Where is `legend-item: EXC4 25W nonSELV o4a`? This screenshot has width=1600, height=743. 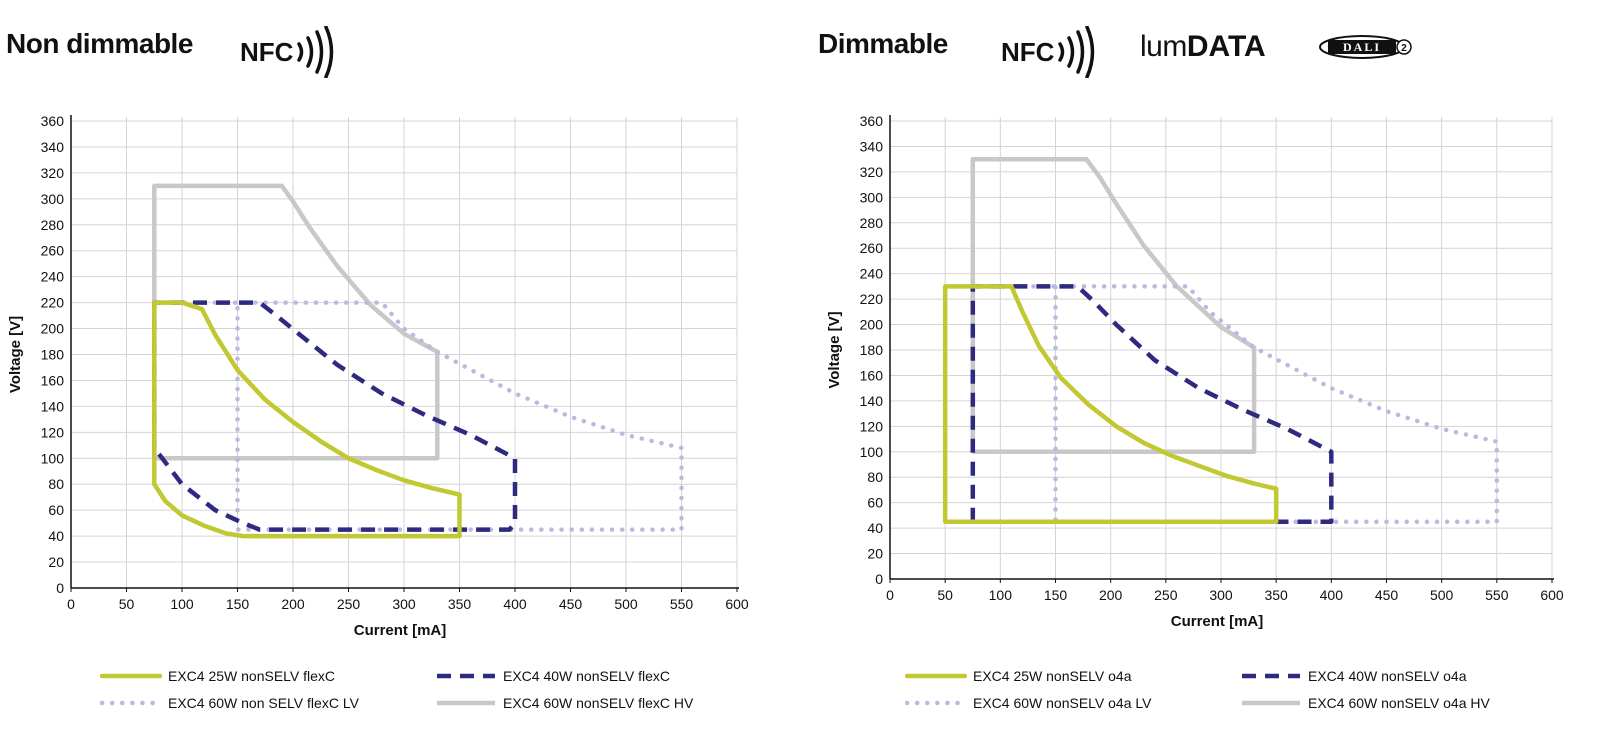 legend-item: EXC4 25W nonSELV o4a is located at coordinates (1018, 676).